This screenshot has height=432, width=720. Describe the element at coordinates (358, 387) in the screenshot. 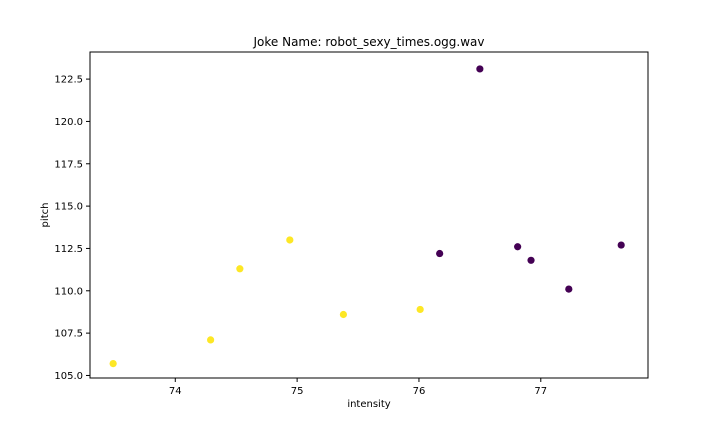

I see `x-axis-ticks: 74 75 76 77` at that location.